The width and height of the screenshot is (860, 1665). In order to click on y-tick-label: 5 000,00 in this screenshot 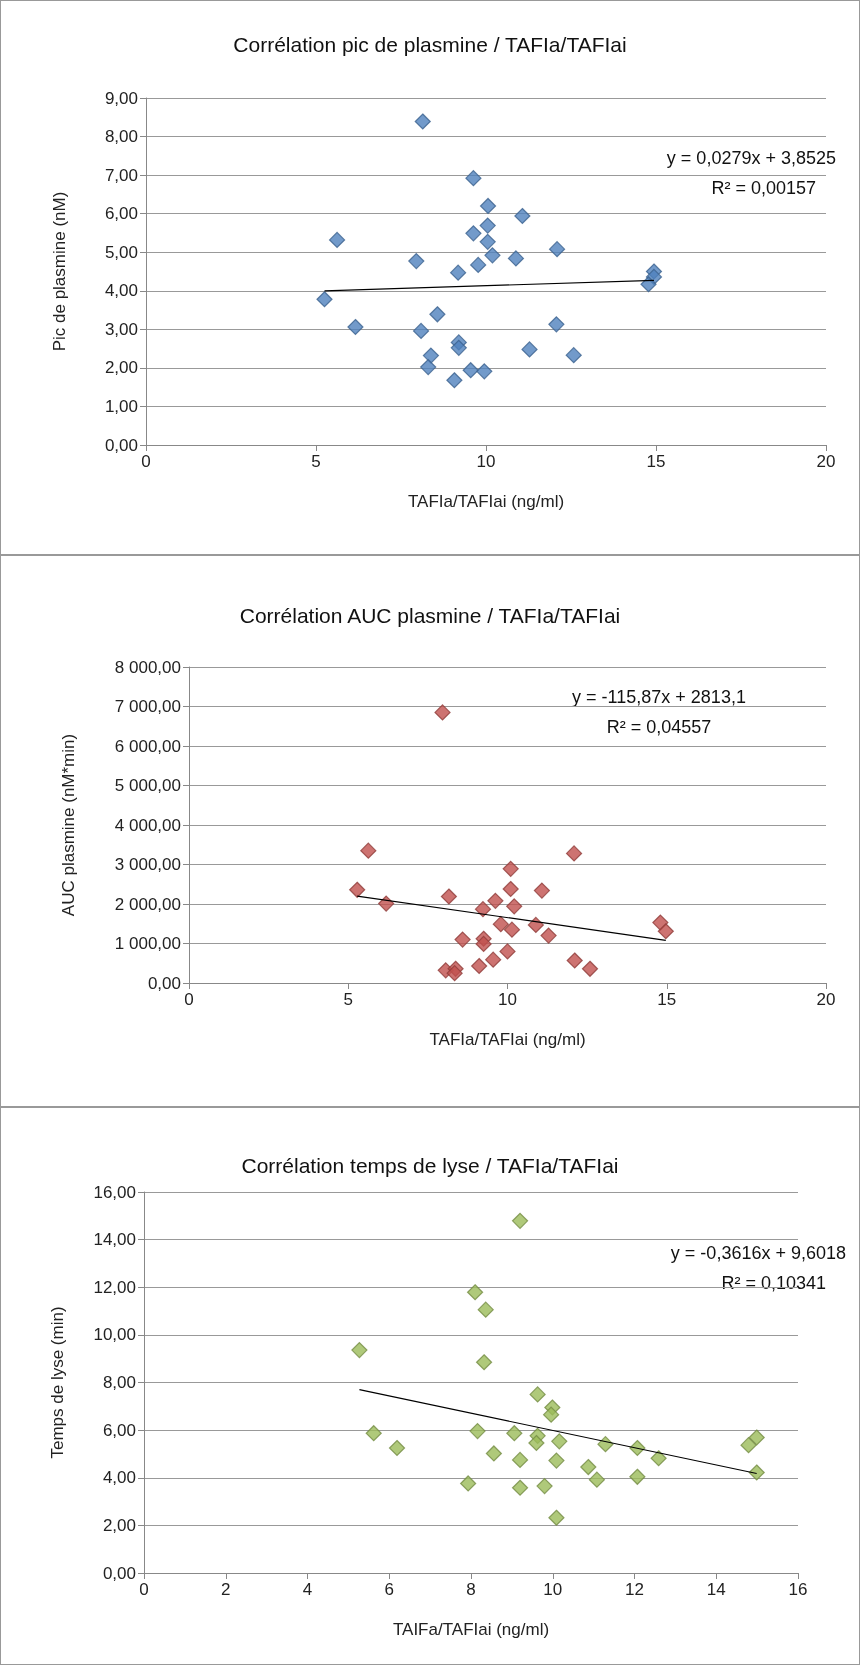, I will do `click(147, 785)`.